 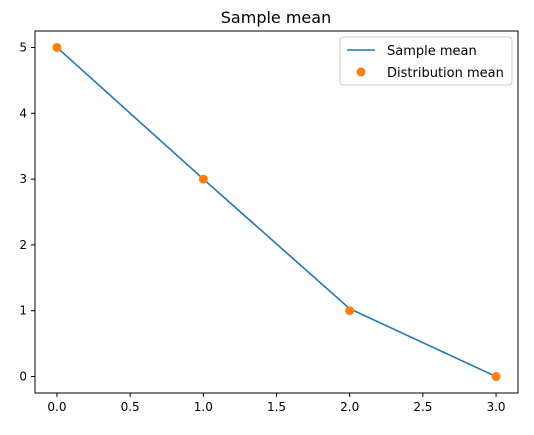 I want to click on distribution-mean-legend-swatch, so click(x=361, y=72).